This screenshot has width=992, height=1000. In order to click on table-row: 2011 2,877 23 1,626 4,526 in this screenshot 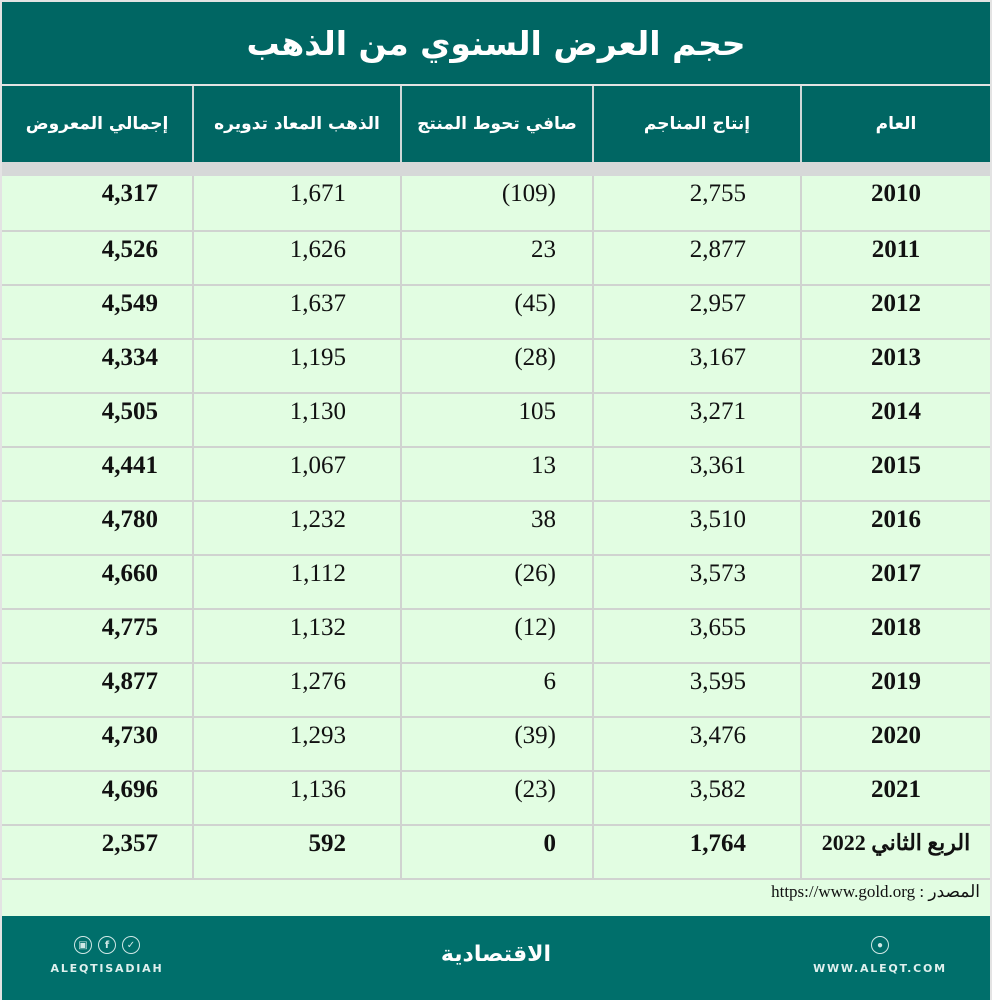, I will do `click(496, 257)`.